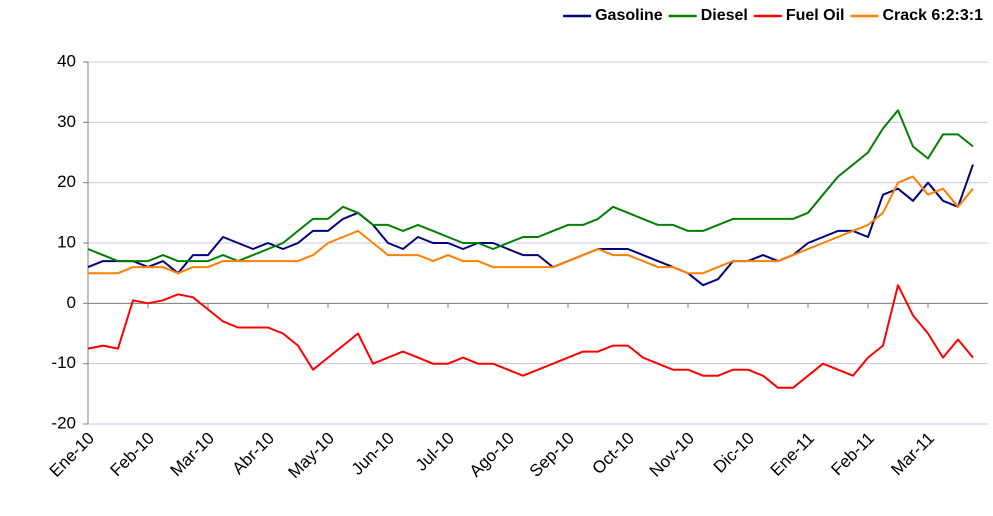 This screenshot has width=993, height=516. I want to click on y-tick-label: -20, so click(63, 422).